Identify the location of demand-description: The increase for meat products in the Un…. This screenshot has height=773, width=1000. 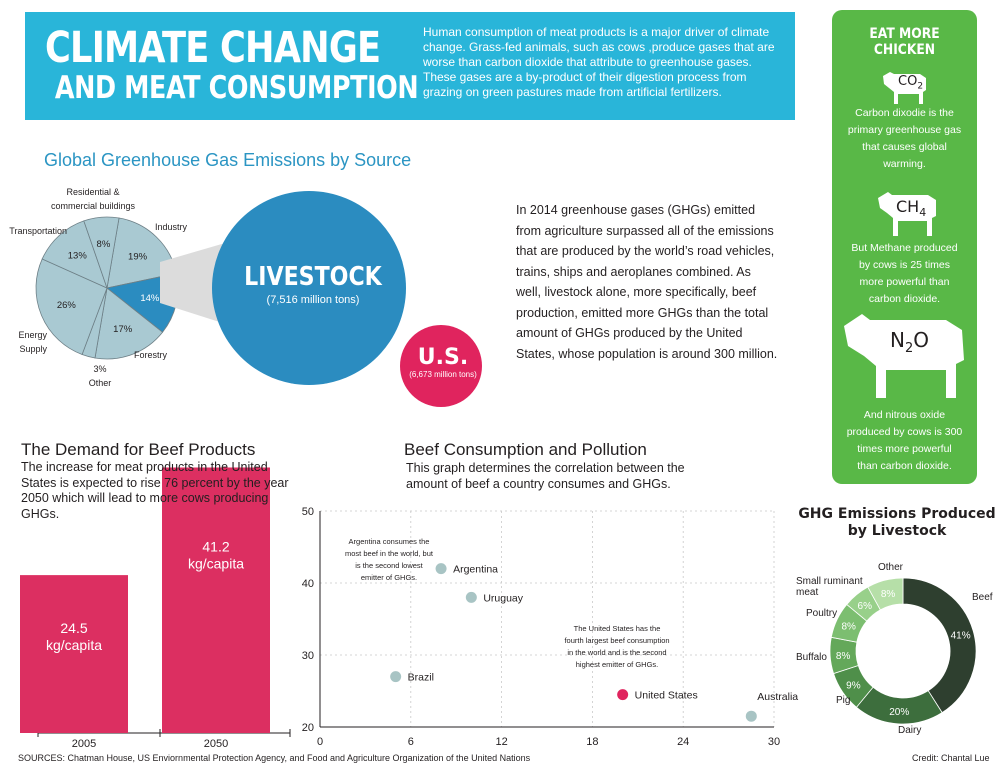
(155, 490).